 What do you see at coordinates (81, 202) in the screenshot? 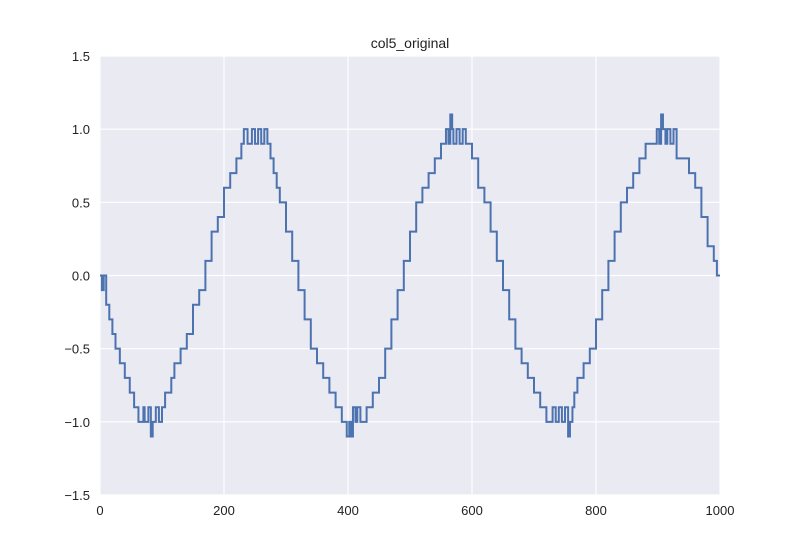
I see `y-tick-label: 0.5` at bounding box center [81, 202].